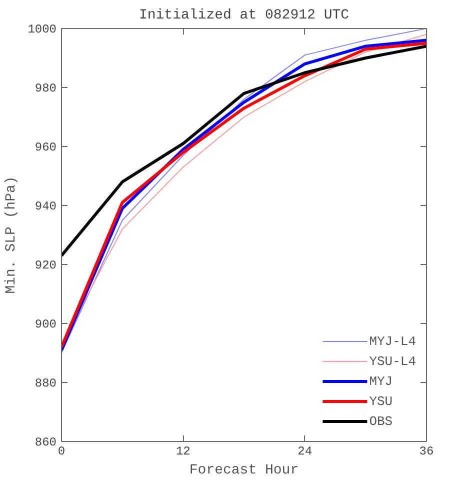 This screenshot has height=481, width=456. What do you see at coordinates (45, 443) in the screenshot?
I see `y-tick-label: 860` at bounding box center [45, 443].